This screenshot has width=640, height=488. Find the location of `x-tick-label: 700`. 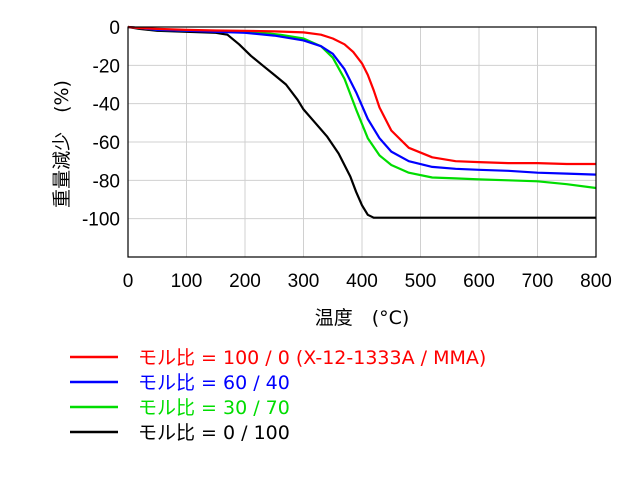

x-tick-label: 700 is located at coordinates (538, 281).